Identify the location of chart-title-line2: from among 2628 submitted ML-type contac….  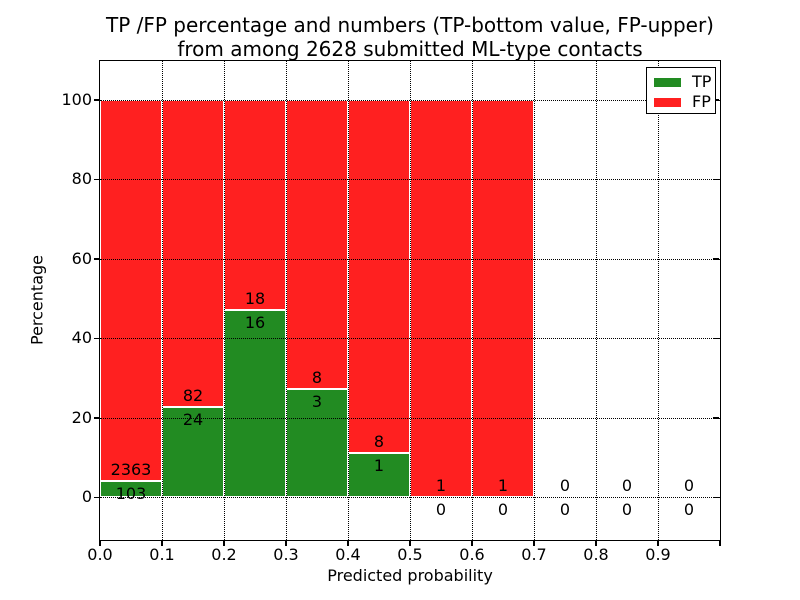
(410, 49).